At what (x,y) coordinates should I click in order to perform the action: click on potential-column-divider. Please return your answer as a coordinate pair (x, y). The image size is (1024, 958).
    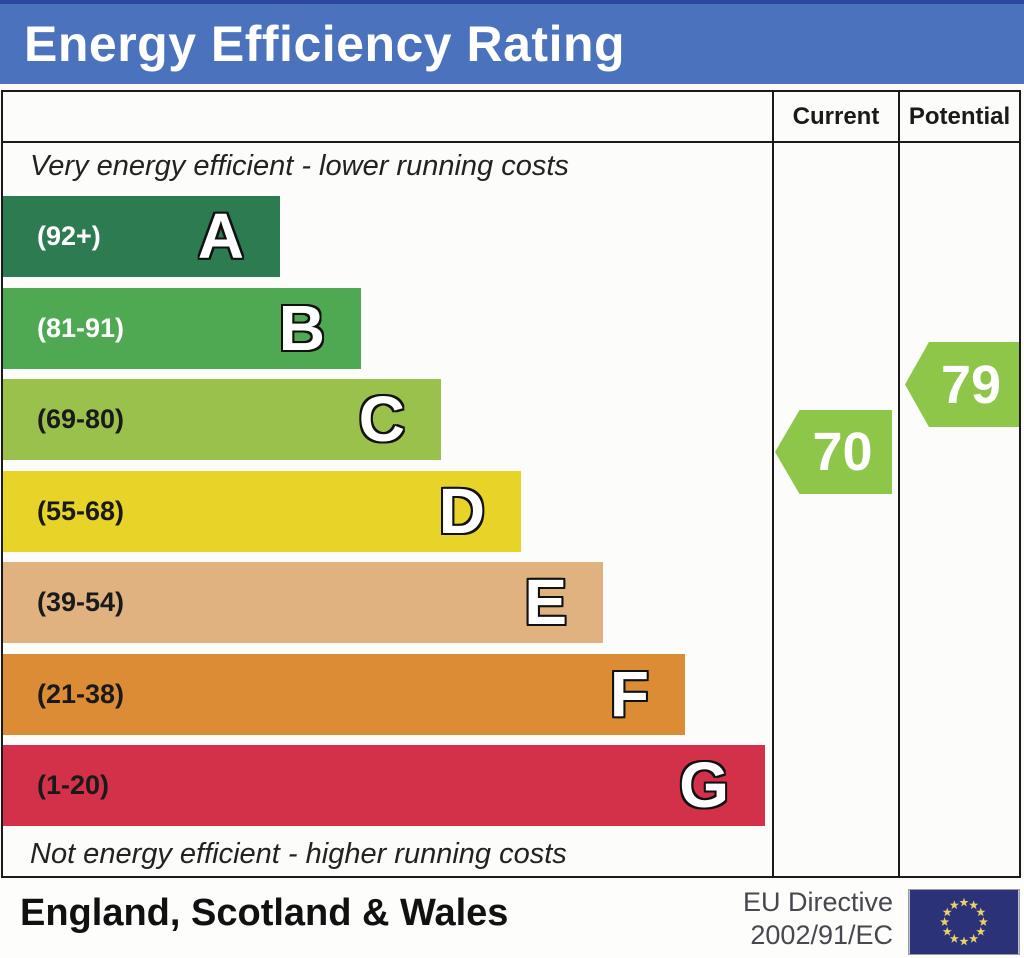
    Looking at the image, I should click on (899, 484).